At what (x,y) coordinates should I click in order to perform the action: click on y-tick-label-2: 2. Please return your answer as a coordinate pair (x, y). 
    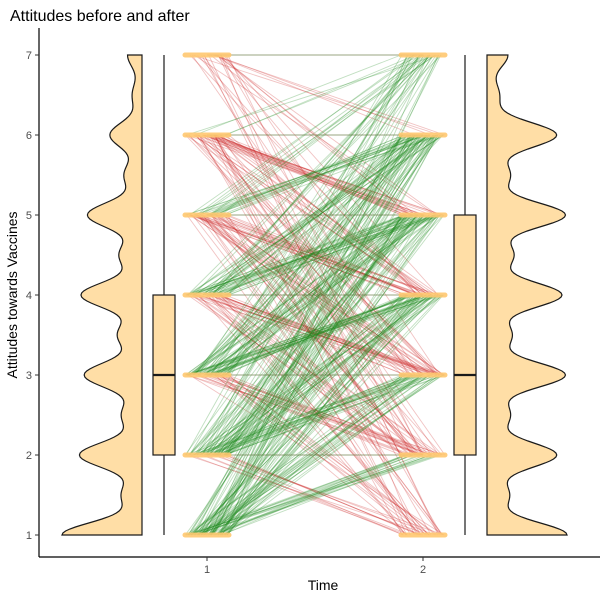
    Looking at the image, I should click on (29, 456).